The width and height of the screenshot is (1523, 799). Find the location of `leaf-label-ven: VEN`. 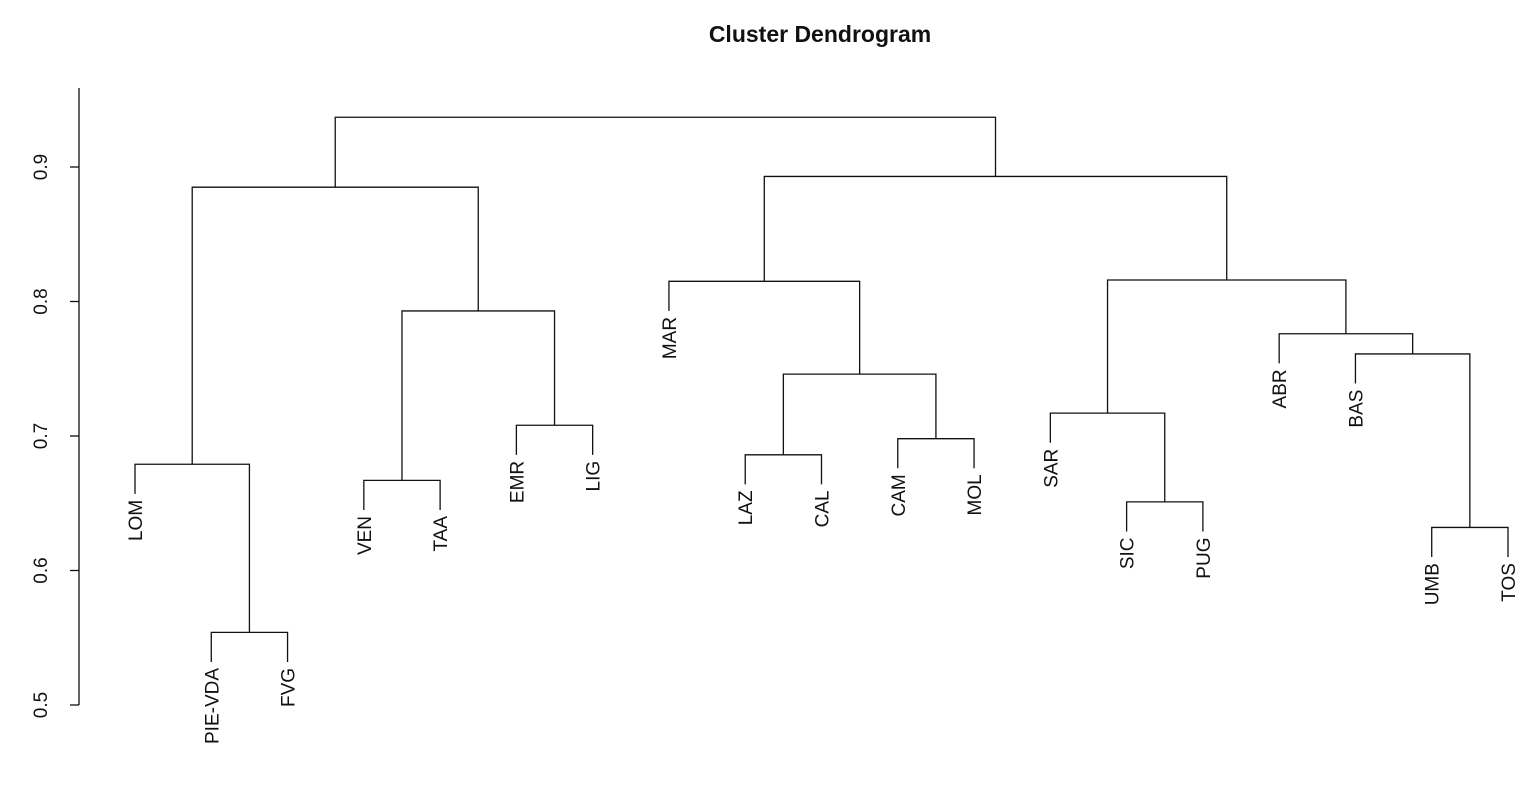

leaf-label-ven: VEN is located at coordinates (365, 535).